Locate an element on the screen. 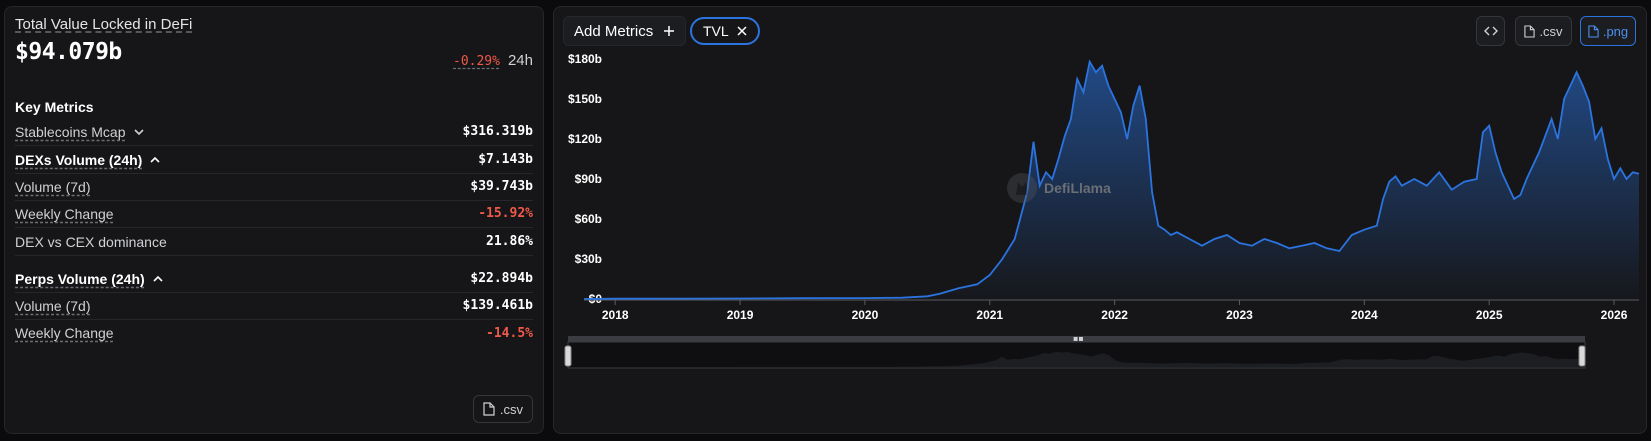 The height and width of the screenshot is (441, 1651). metric-row-perps-weekly-change: Weekly Change -14.5% is located at coordinates (274, 333).